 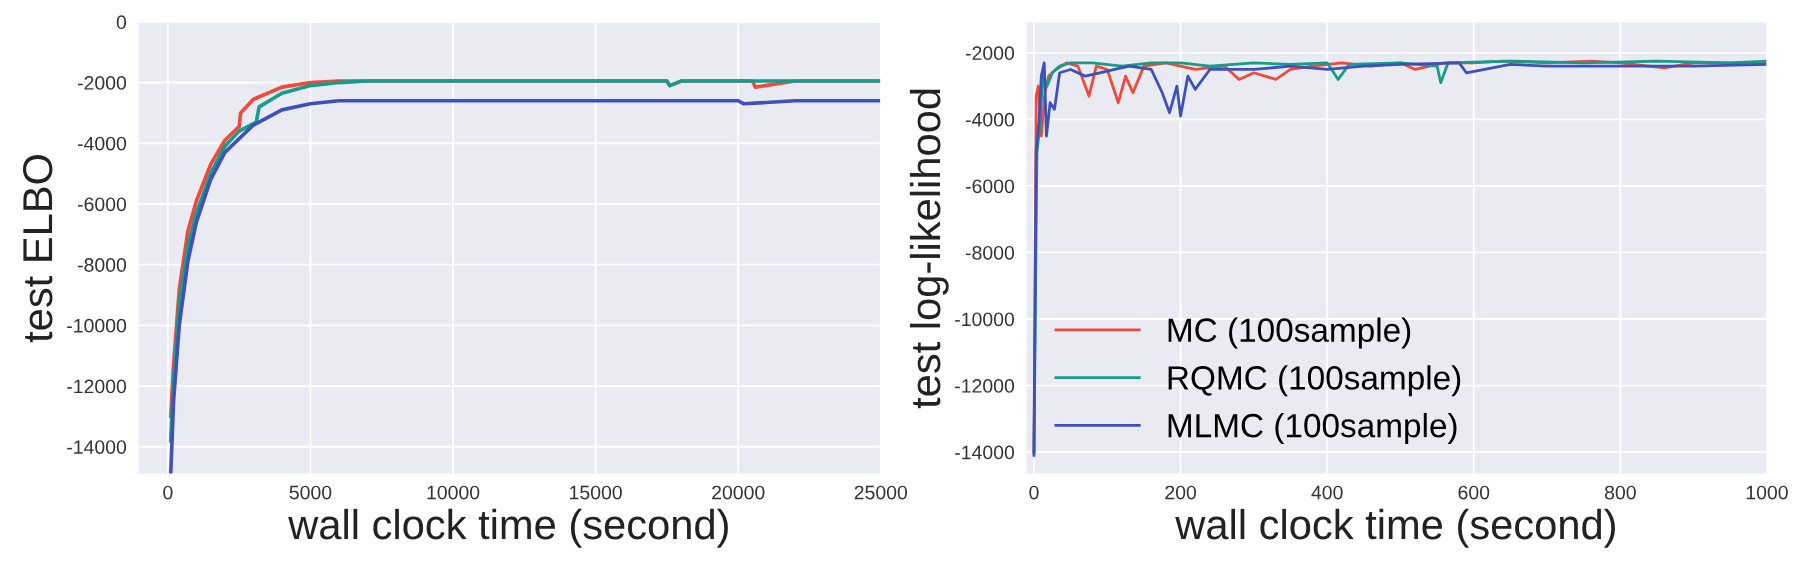 I want to click on legend-label: MLMC (100sample), so click(x=1312, y=428).